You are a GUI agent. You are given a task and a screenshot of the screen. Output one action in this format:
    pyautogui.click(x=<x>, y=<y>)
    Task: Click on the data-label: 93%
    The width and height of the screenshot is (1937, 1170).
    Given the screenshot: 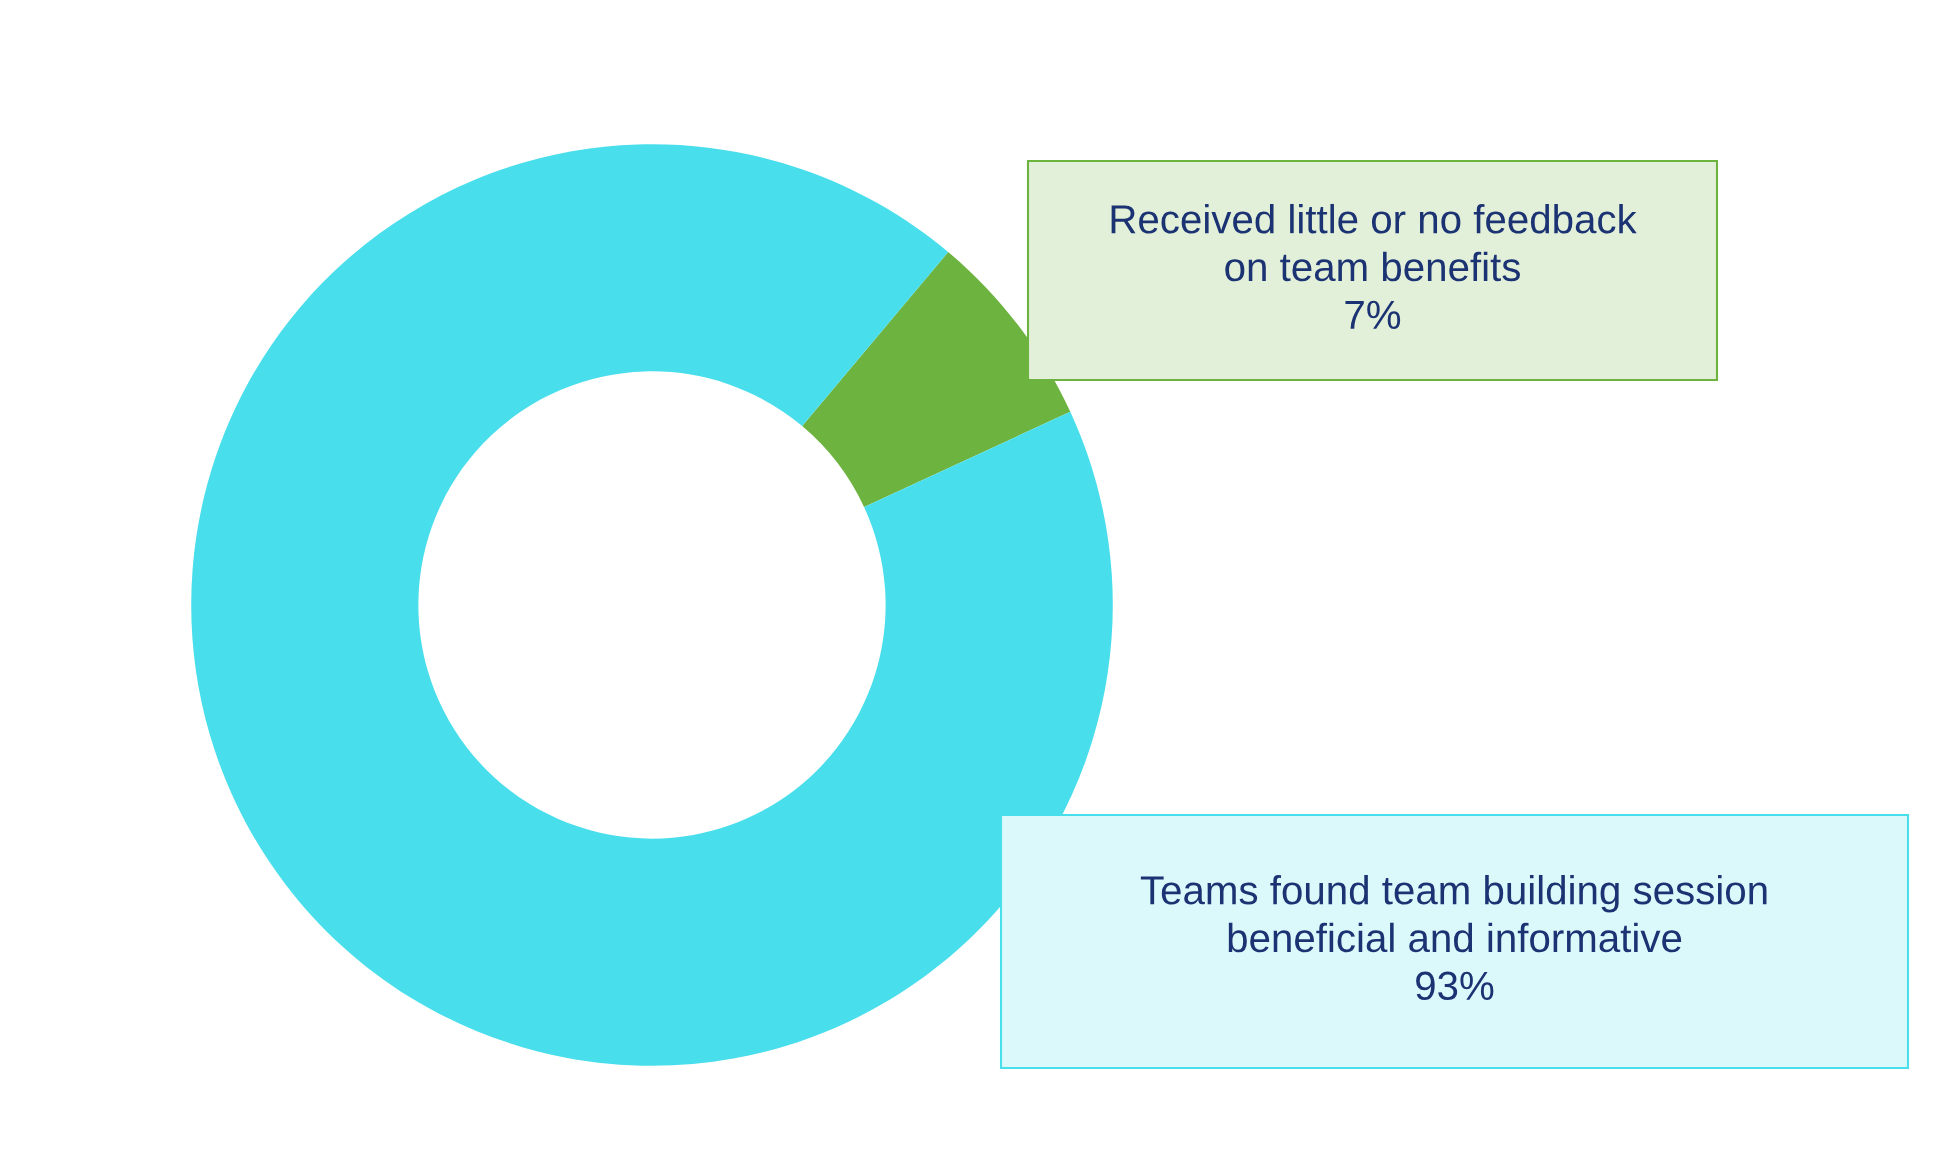 What is the action you would take?
    pyautogui.click(x=1455, y=986)
    